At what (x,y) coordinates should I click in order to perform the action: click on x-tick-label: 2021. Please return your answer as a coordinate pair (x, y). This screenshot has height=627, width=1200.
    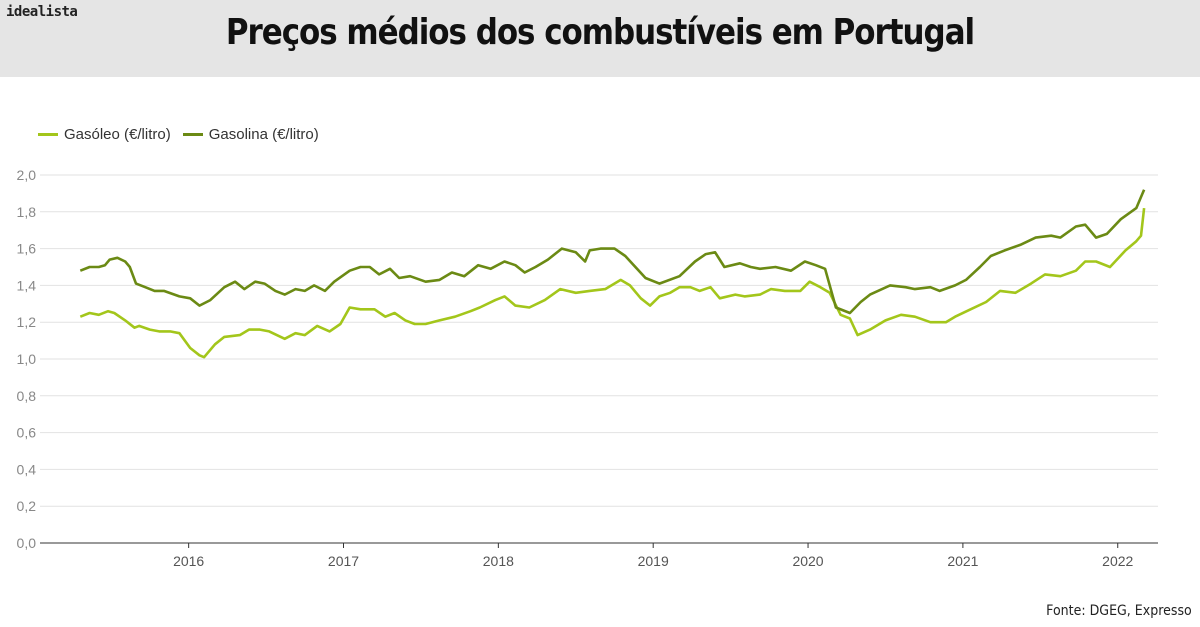
    Looking at the image, I should click on (962, 561).